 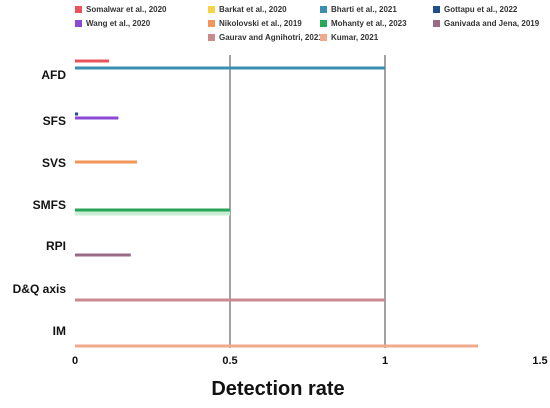 What do you see at coordinates (369, 23) in the screenshot?
I see `legend-label: Mohanty et al., 2023` at bounding box center [369, 23].